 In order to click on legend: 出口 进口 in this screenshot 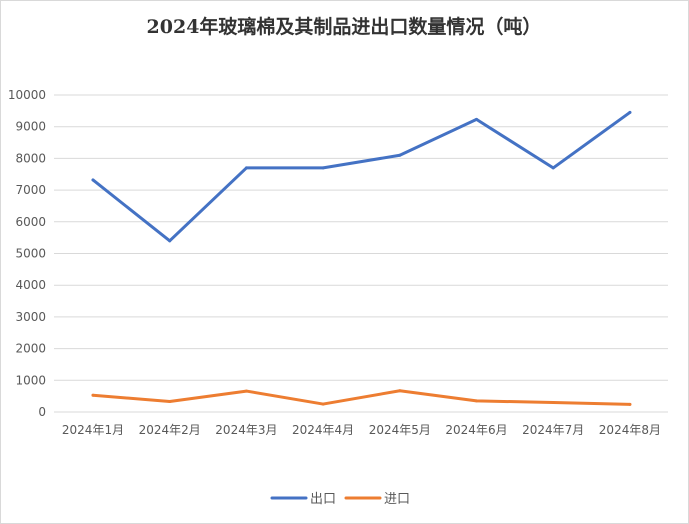, I will do `click(340, 499)`.